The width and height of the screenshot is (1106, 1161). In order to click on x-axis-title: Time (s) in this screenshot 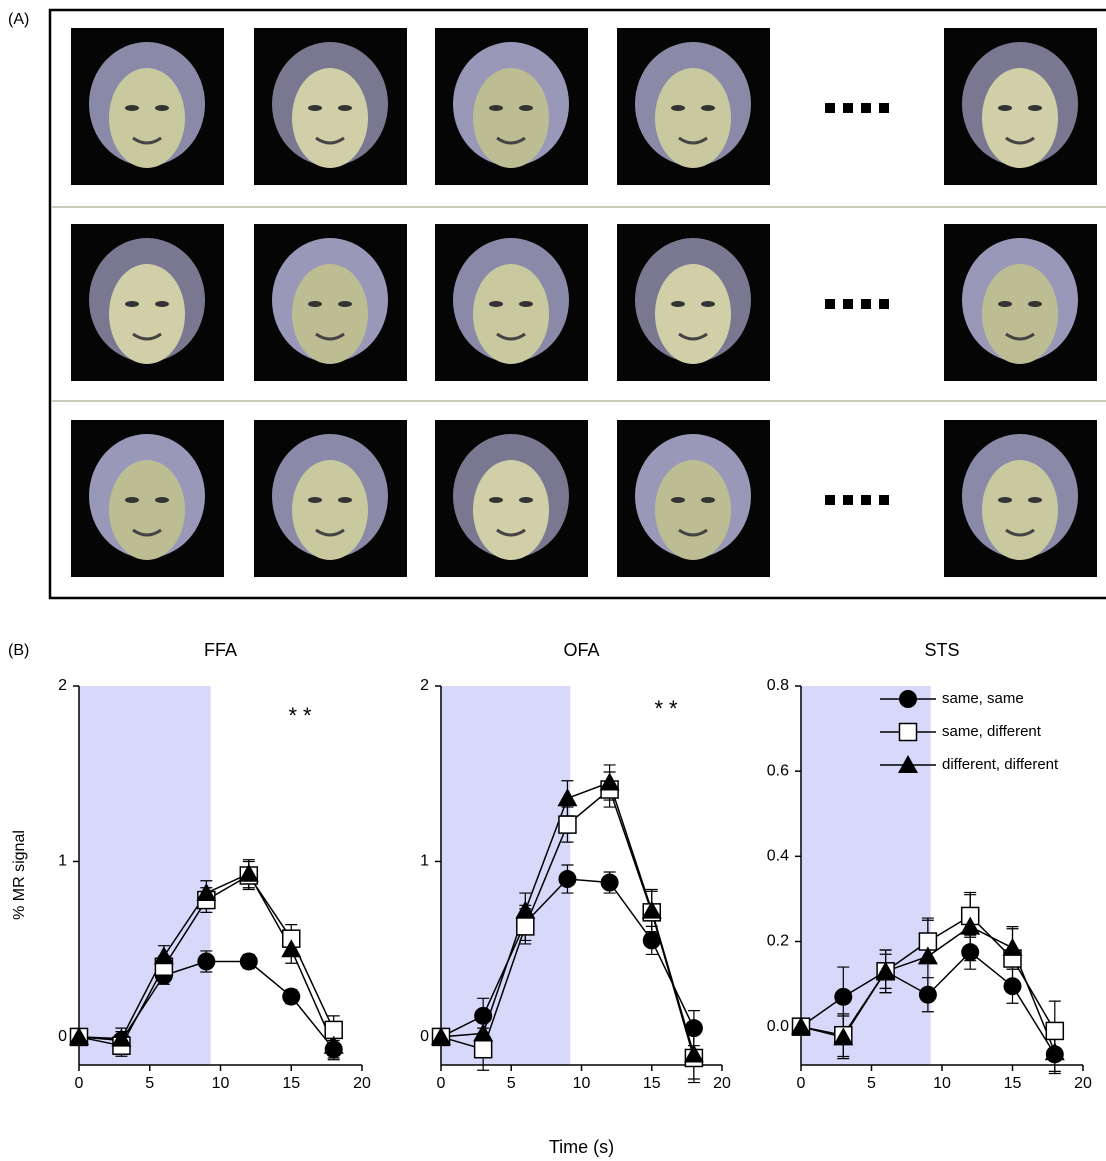, I will do `click(581, 1147)`.